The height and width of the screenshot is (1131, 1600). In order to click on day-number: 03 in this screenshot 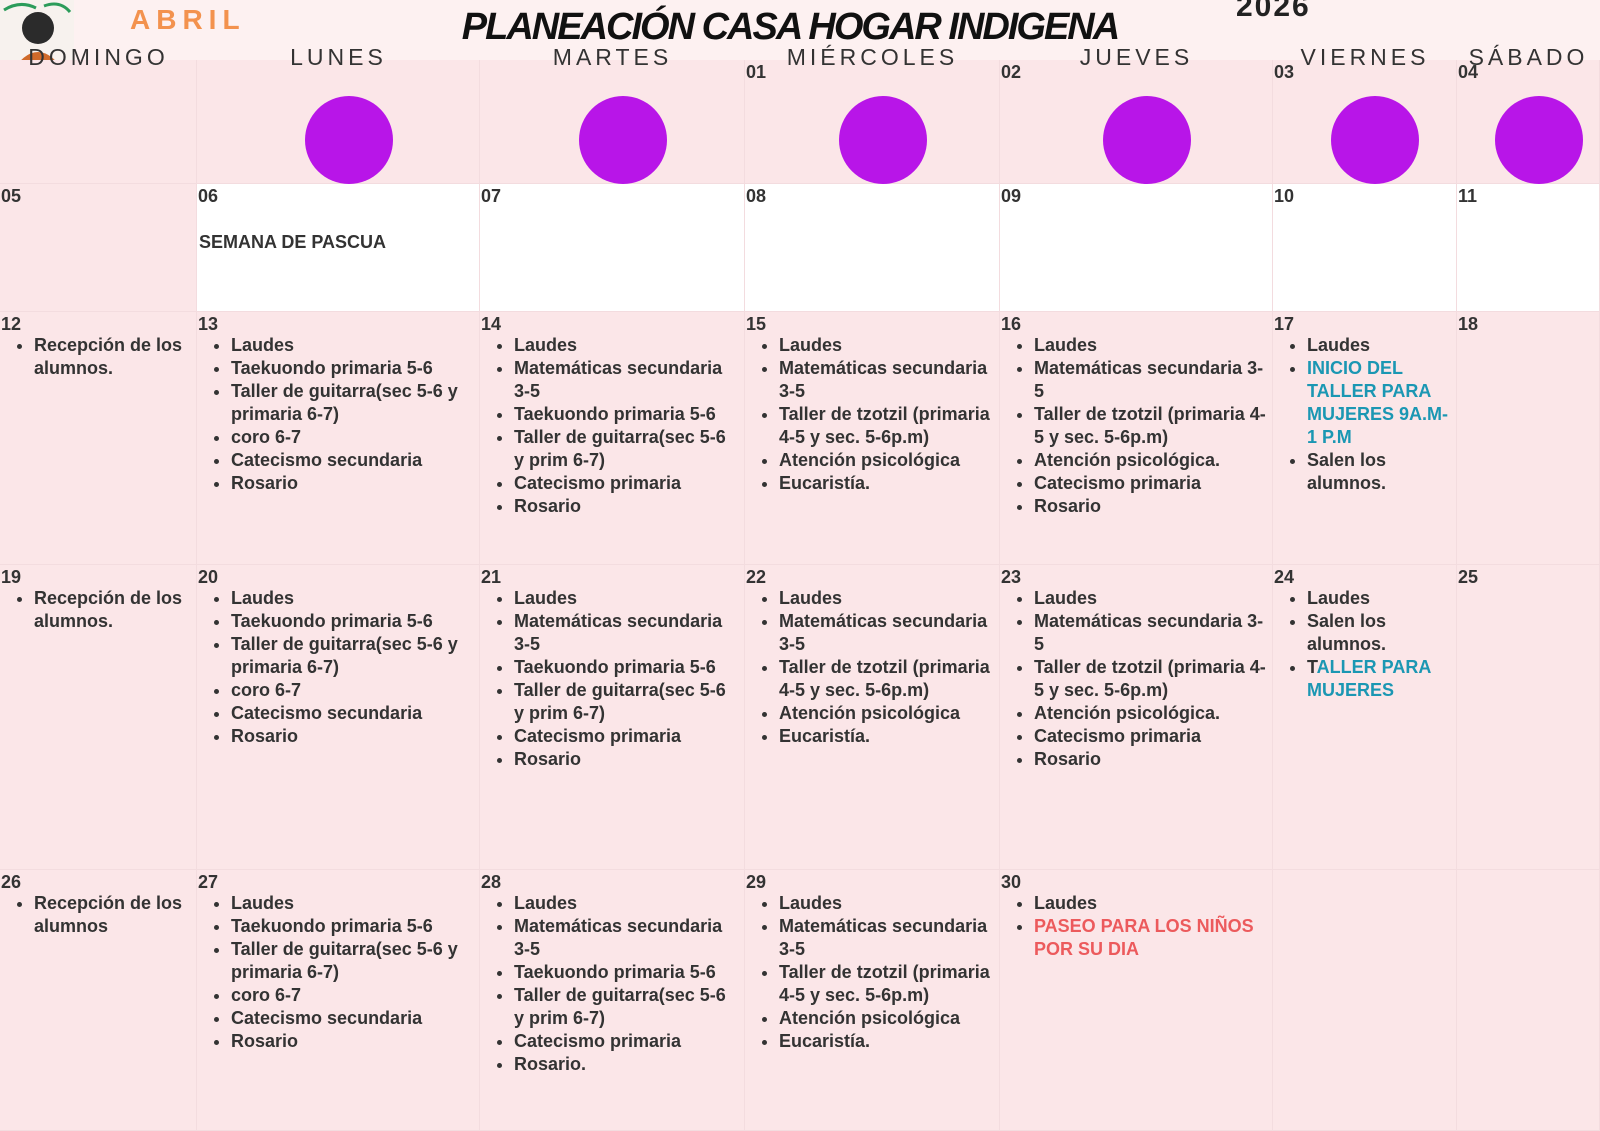, I will do `click(1284, 72)`.